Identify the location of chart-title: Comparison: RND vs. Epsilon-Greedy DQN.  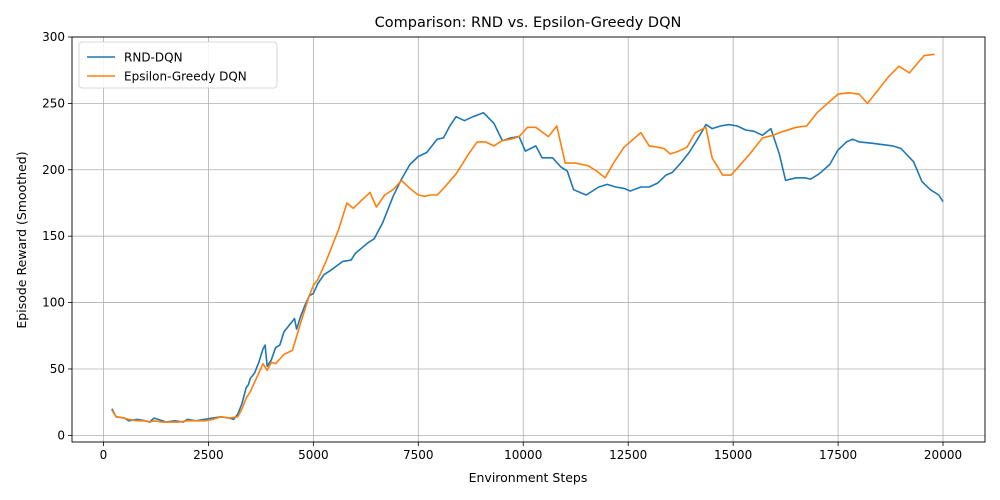
(528, 23).